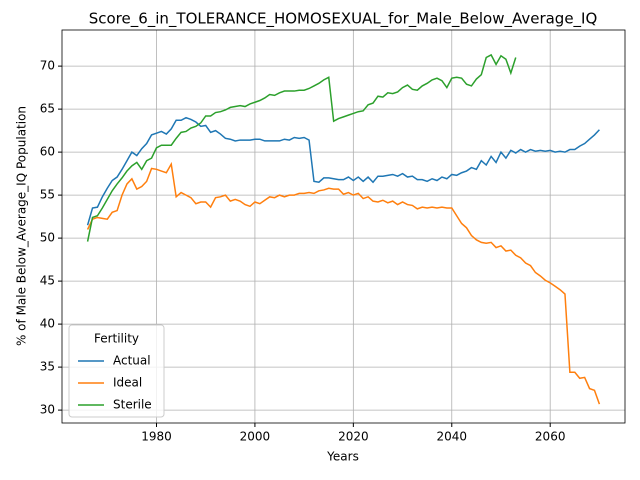  What do you see at coordinates (550, 437) in the screenshot?
I see `x-tick-label: 2060` at bounding box center [550, 437].